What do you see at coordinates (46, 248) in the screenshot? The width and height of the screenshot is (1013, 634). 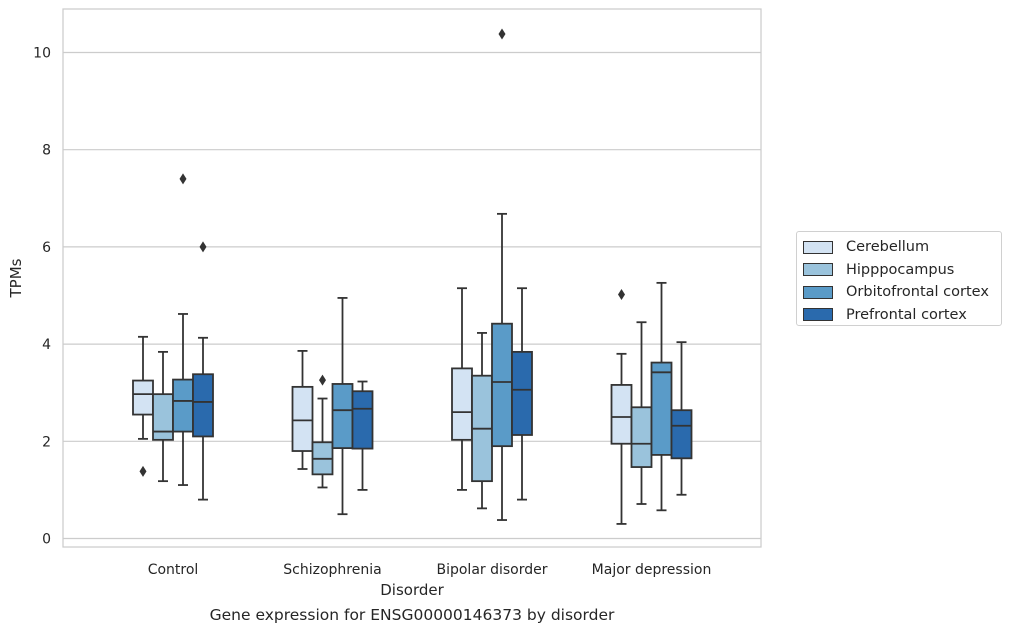 I see `y-tick-label: 6` at bounding box center [46, 248].